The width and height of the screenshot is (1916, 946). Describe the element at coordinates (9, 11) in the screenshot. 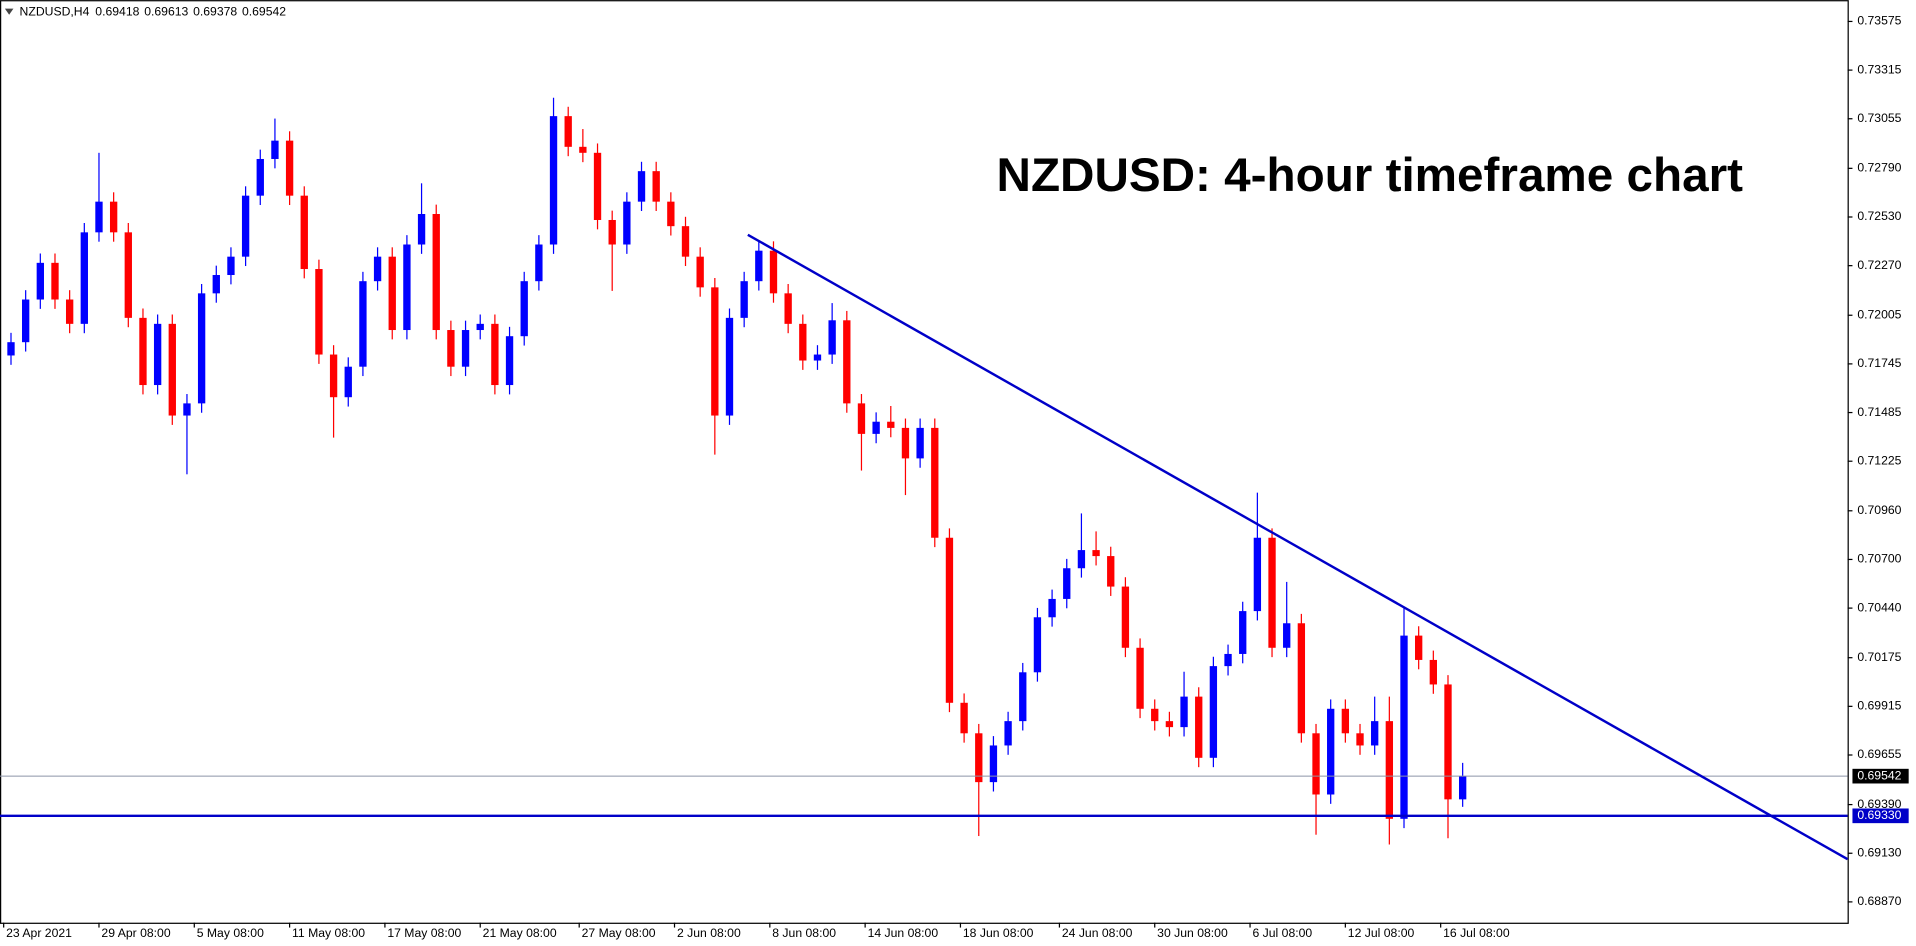

I see `symbol-icon` at that location.